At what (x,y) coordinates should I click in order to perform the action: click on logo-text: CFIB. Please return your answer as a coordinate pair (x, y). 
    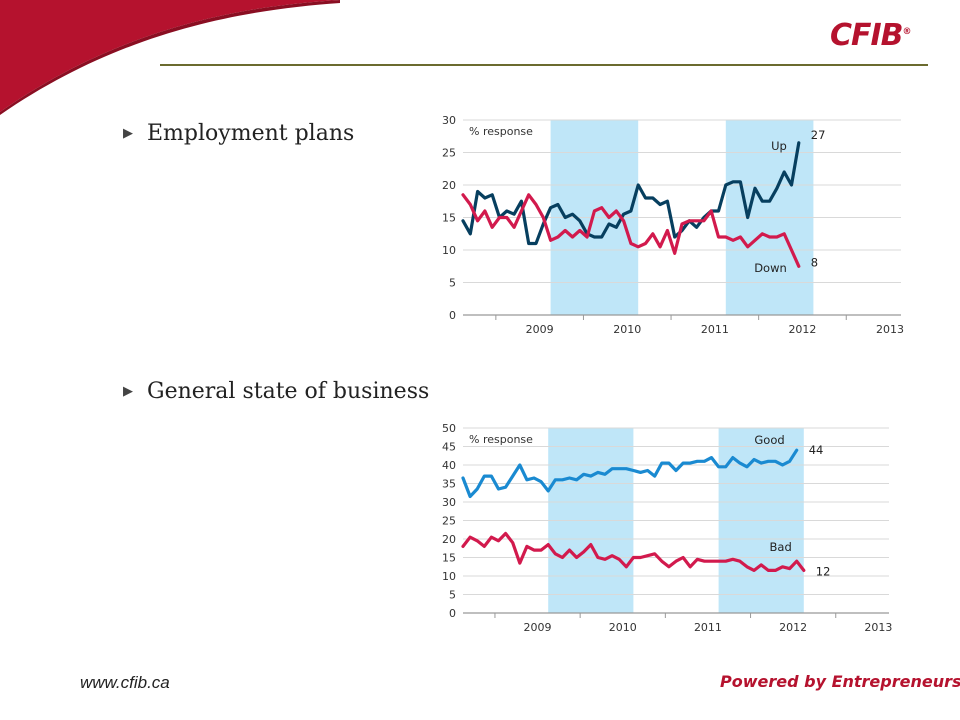
    Looking at the image, I should click on (867, 35).